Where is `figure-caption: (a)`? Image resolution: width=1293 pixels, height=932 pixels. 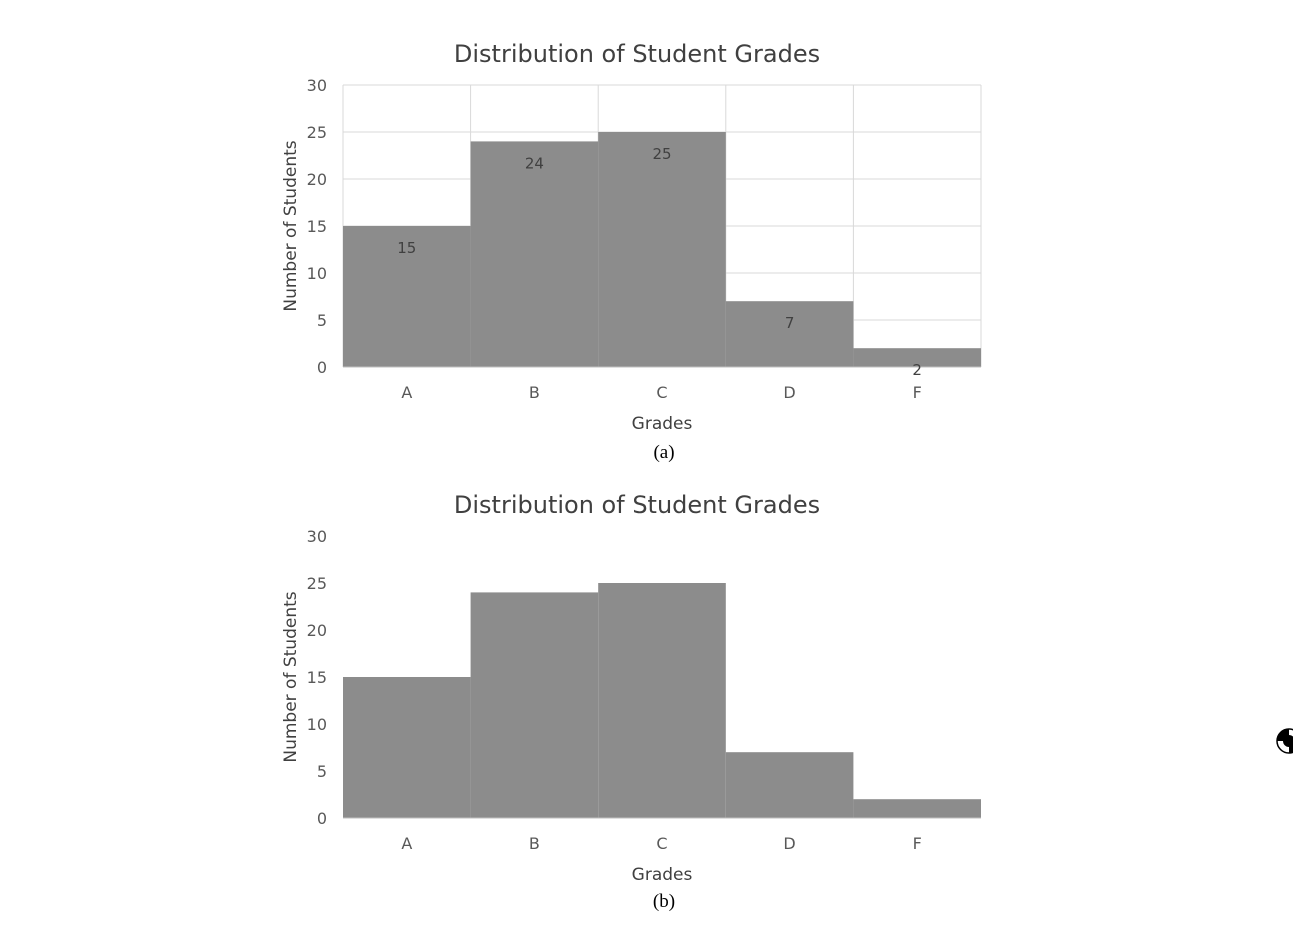
figure-caption: (a) is located at coordinates (663, 452).